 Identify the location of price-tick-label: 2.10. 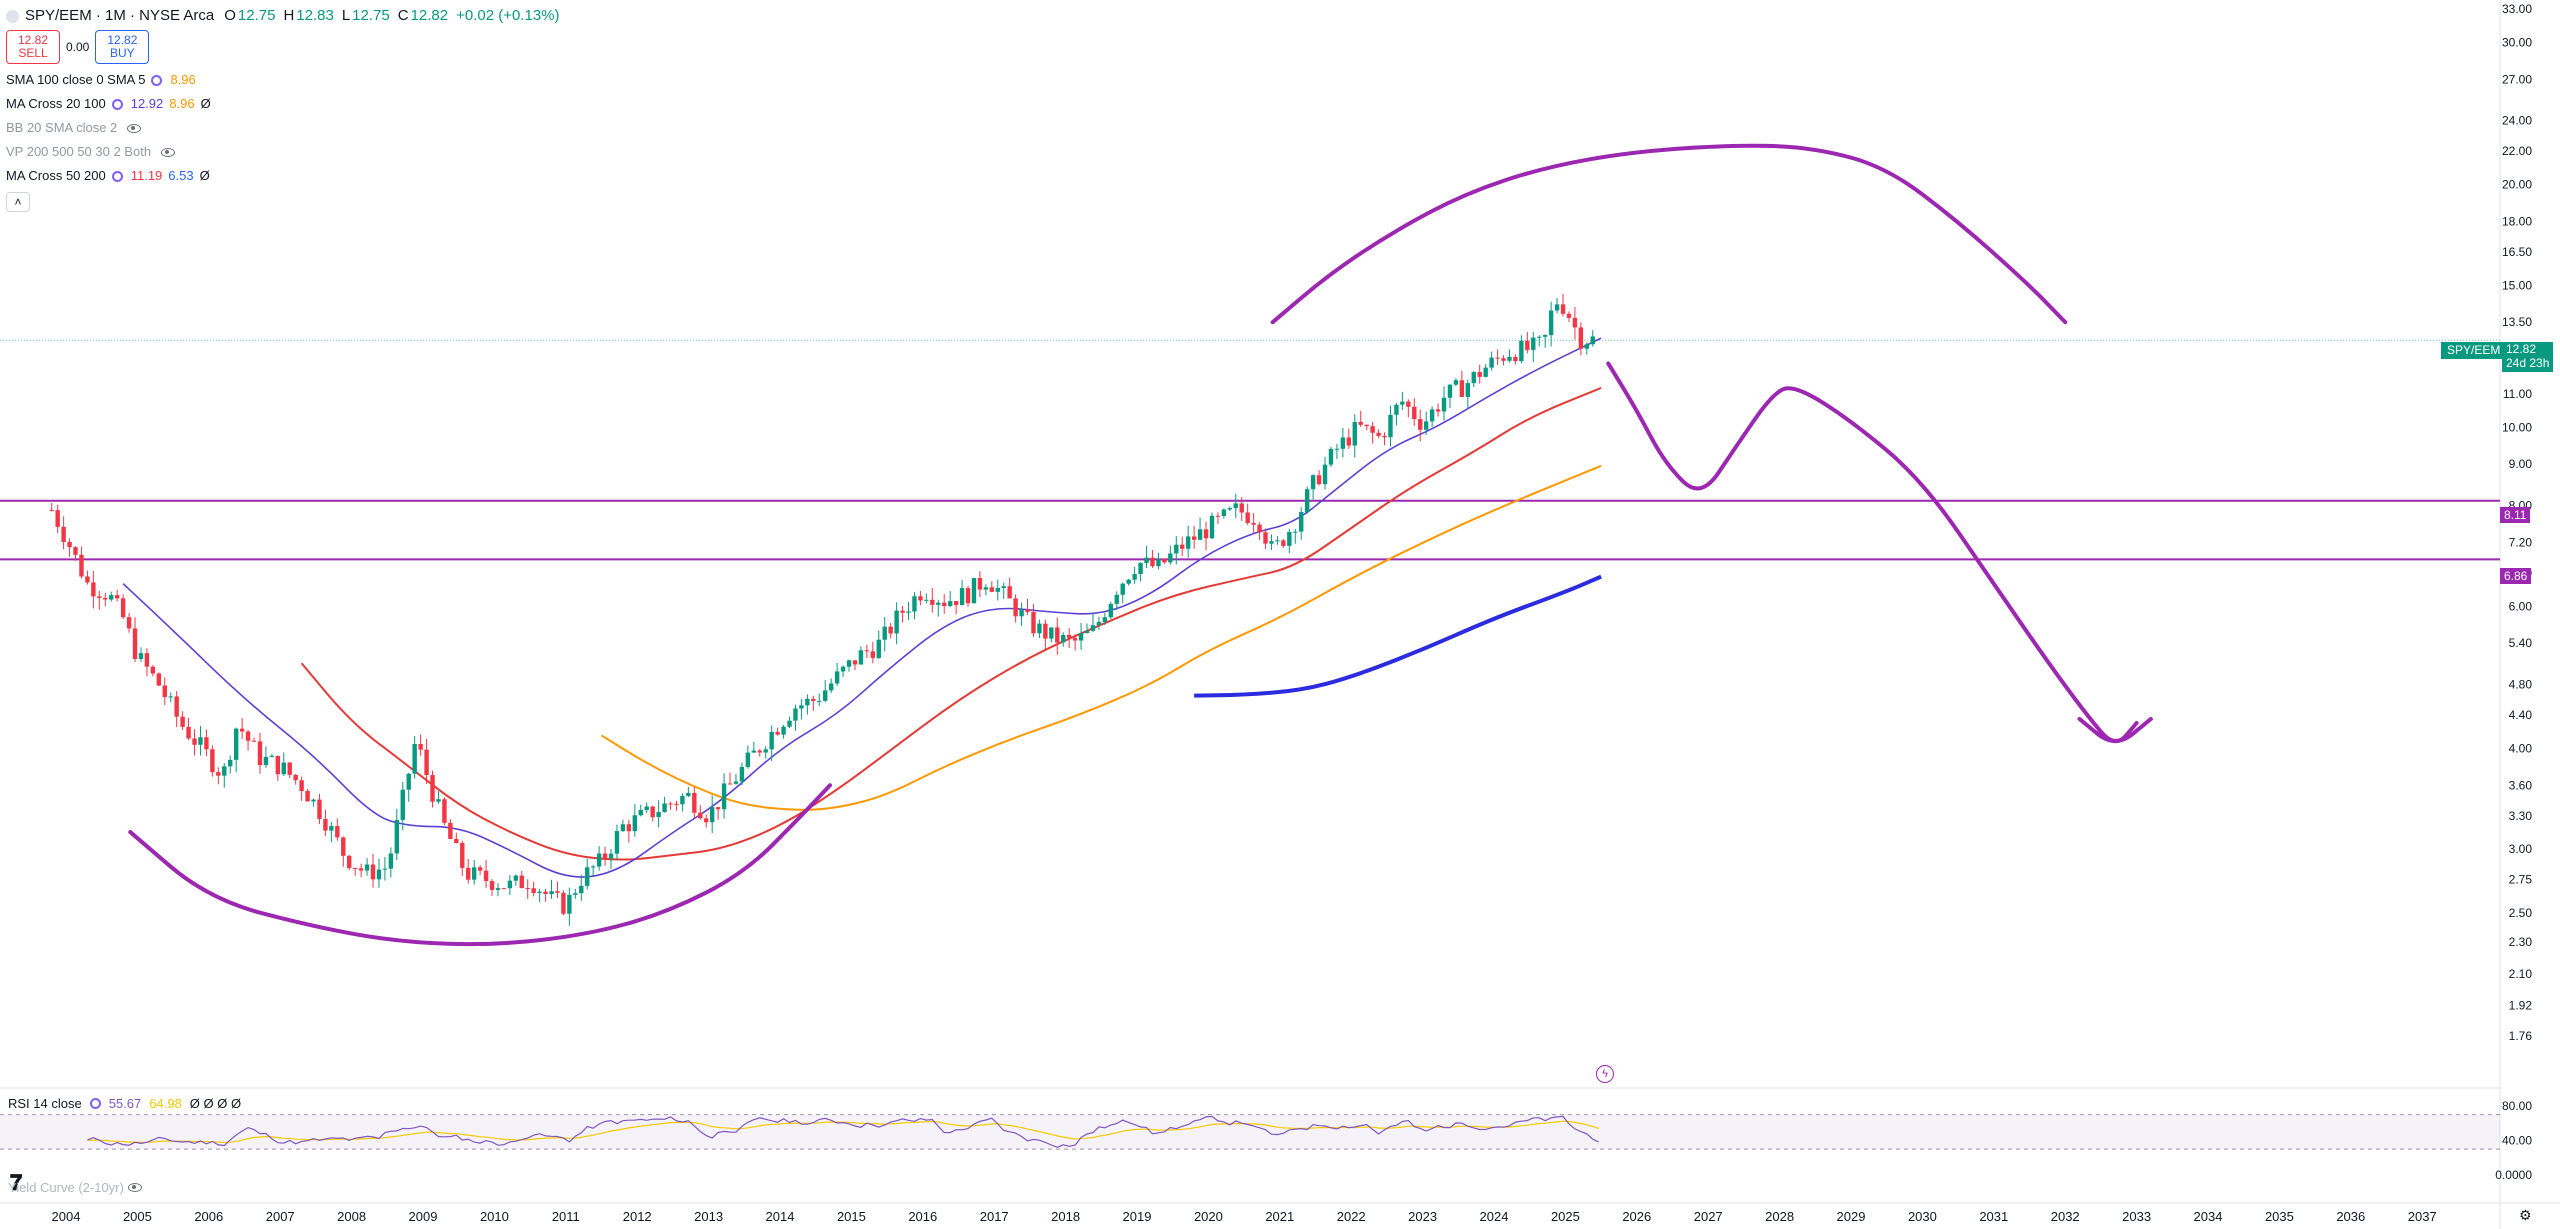
(2521, 974).